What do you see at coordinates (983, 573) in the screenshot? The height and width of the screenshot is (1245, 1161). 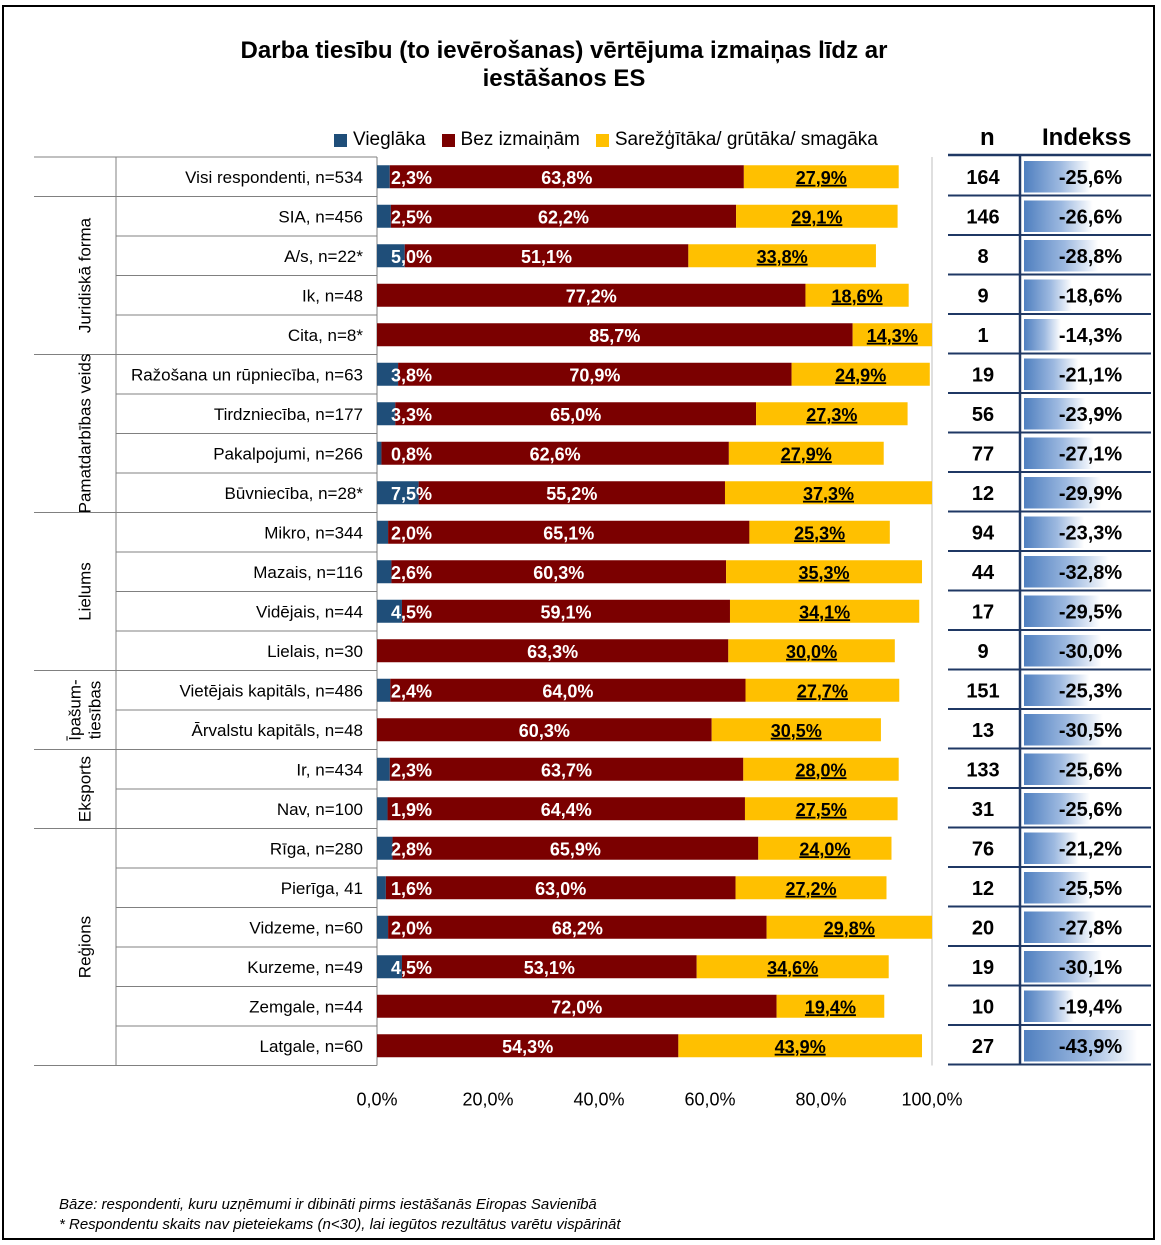 I see `n-value: 44` at bounding box center [983, 573].